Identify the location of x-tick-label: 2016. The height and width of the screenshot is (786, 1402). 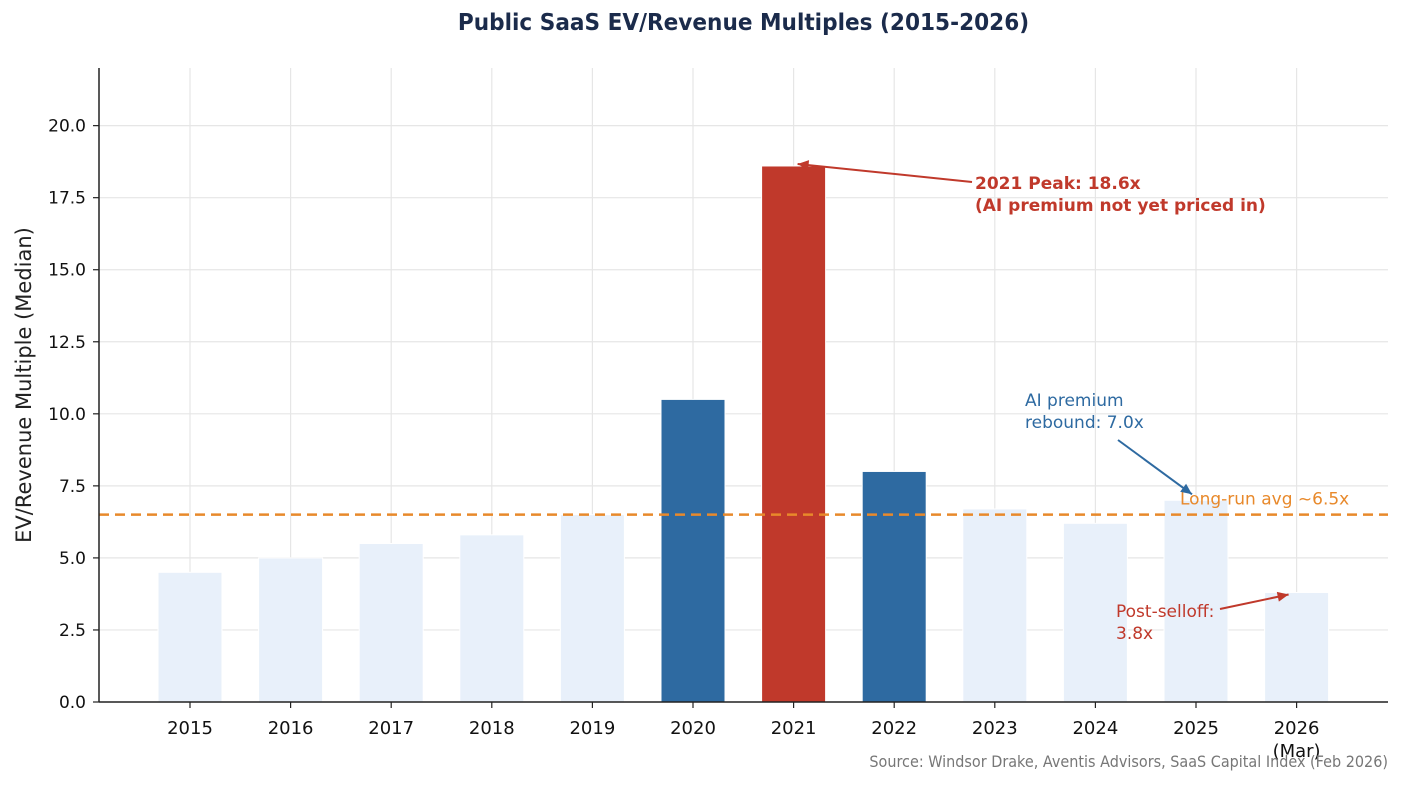
(291, 728).